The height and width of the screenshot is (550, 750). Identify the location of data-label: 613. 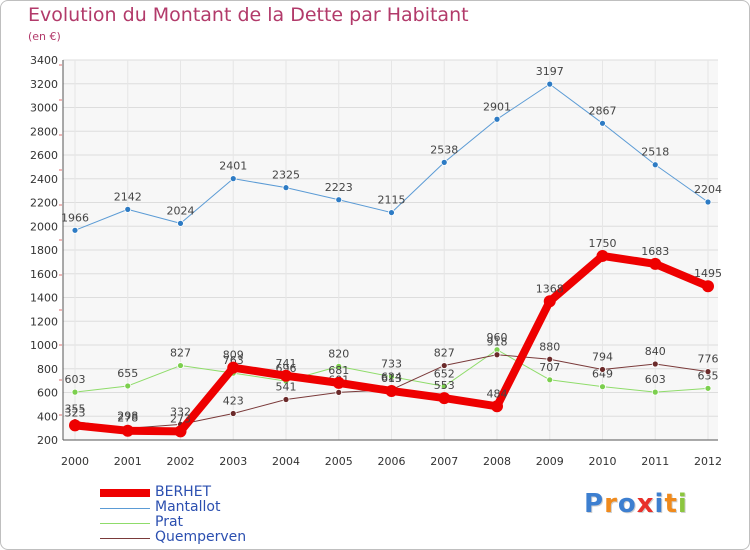
(391, 378).